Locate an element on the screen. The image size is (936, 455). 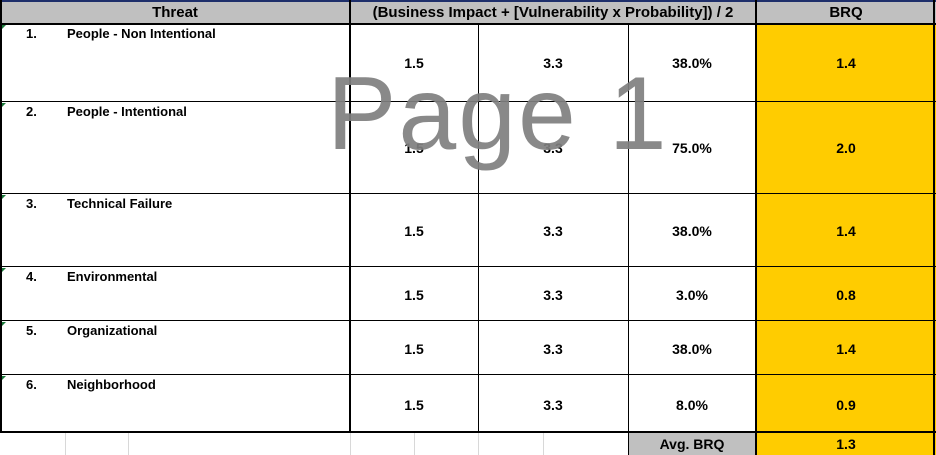
row-index: 5. is located at coordinates (31, 330).